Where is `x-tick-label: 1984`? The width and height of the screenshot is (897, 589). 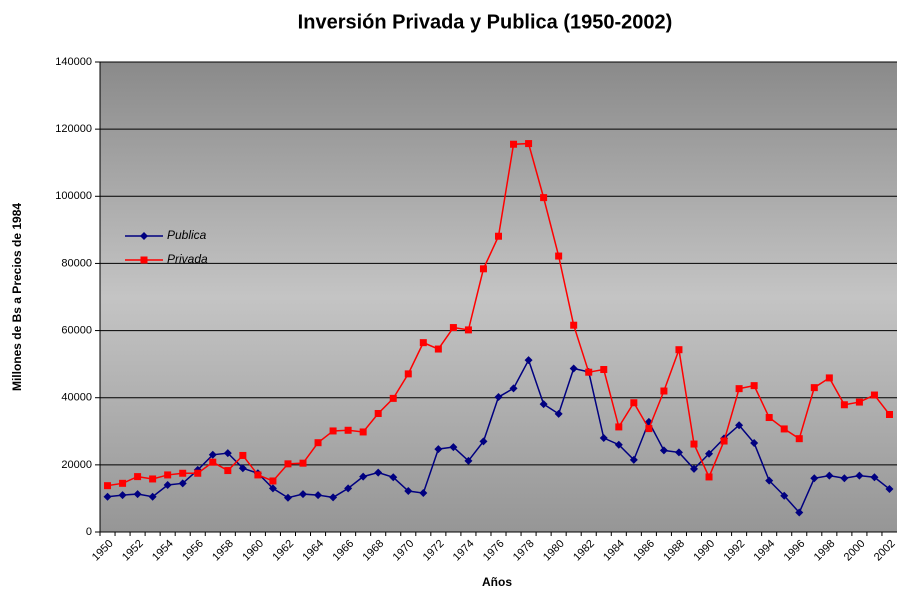
x-tick-label: 1984 is located at coordinates (614, 551).